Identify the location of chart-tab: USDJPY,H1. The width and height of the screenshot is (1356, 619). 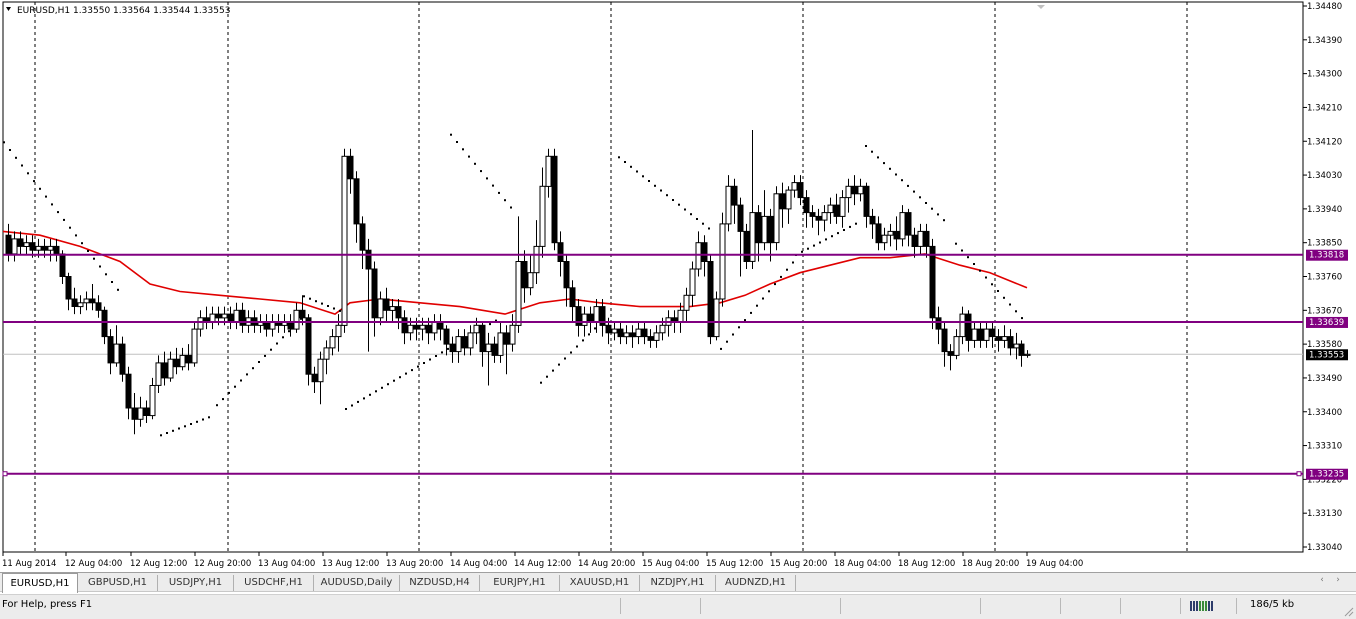
(196, 583).